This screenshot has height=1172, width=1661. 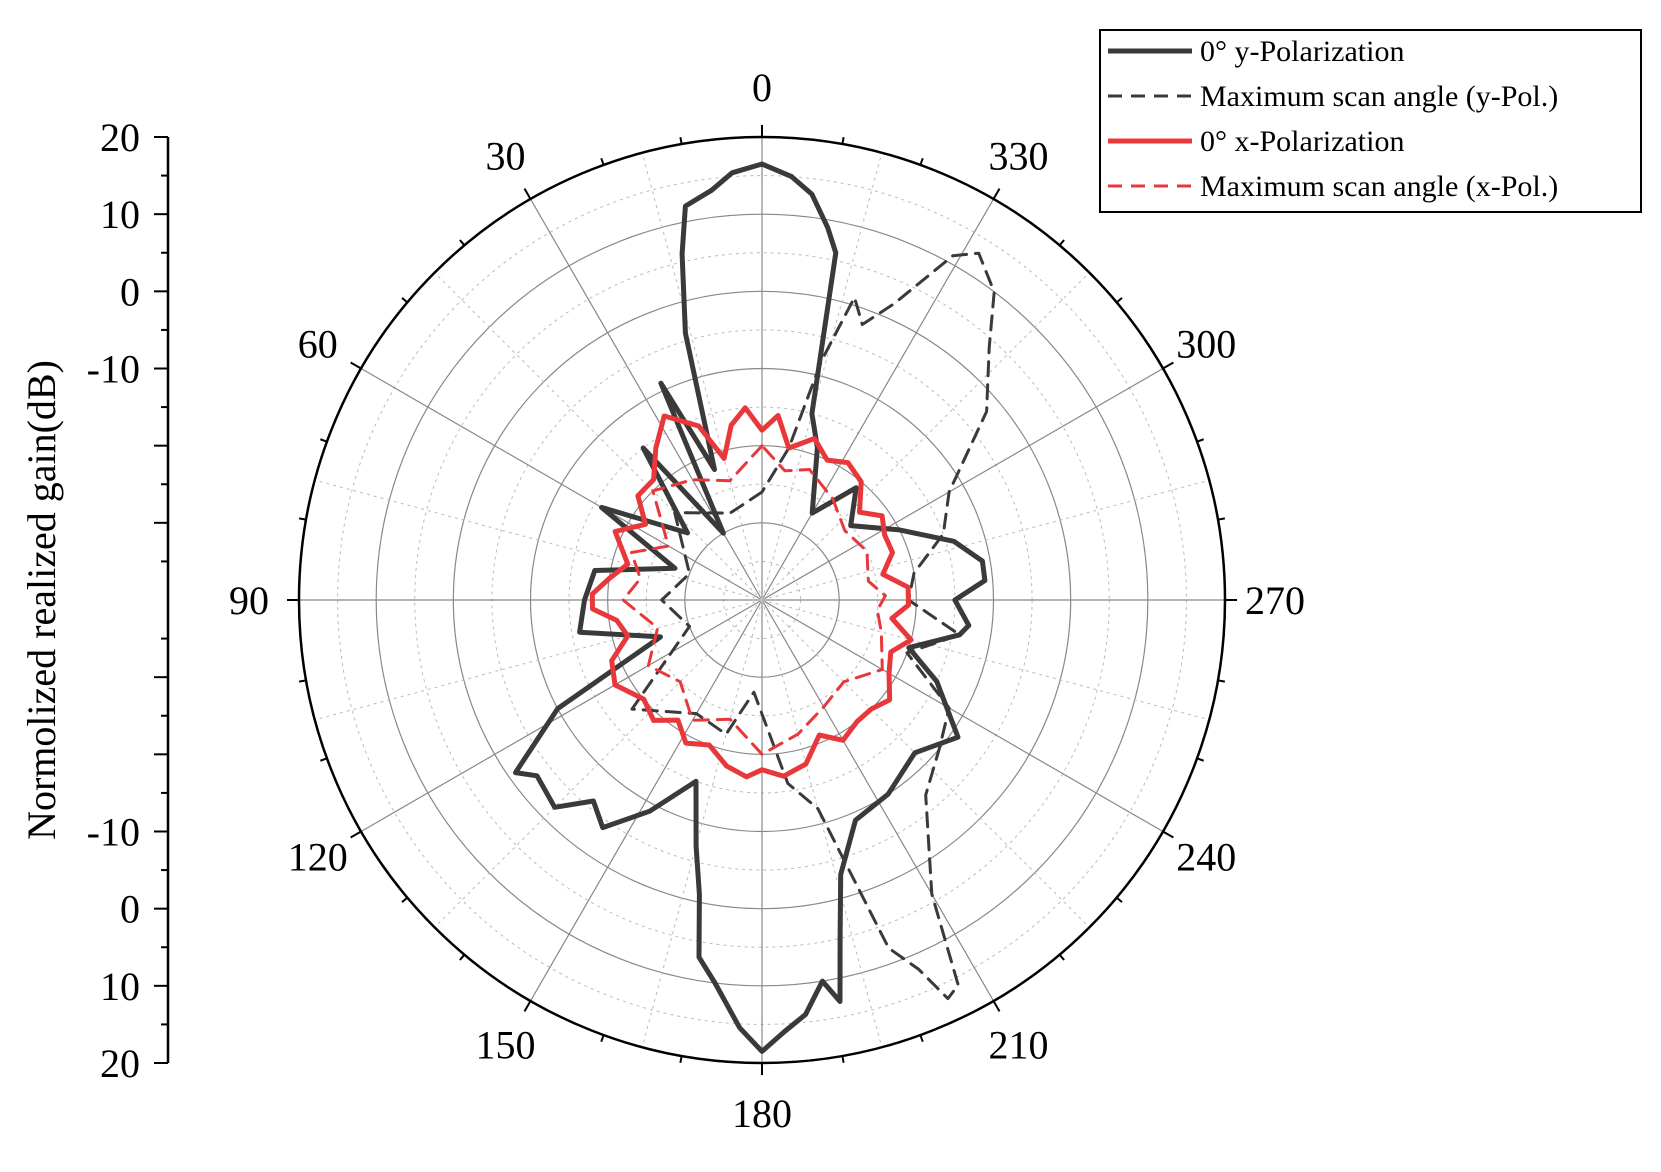 What do you see at coordinates (1206, 857) in the screenshot?
I see `angle-label: 240` at bounding box center [1206, 857].